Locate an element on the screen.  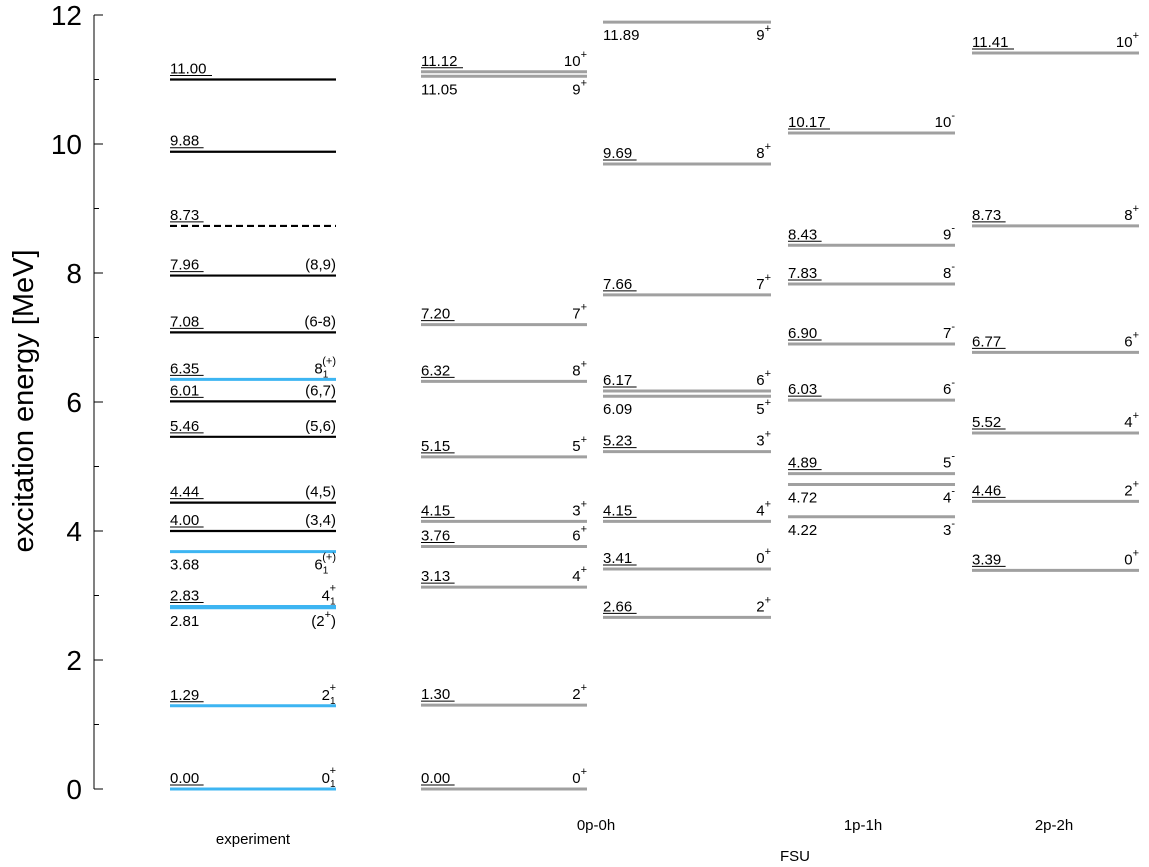
level-energy-label: 3.13 is located at coordinates (435, 576).